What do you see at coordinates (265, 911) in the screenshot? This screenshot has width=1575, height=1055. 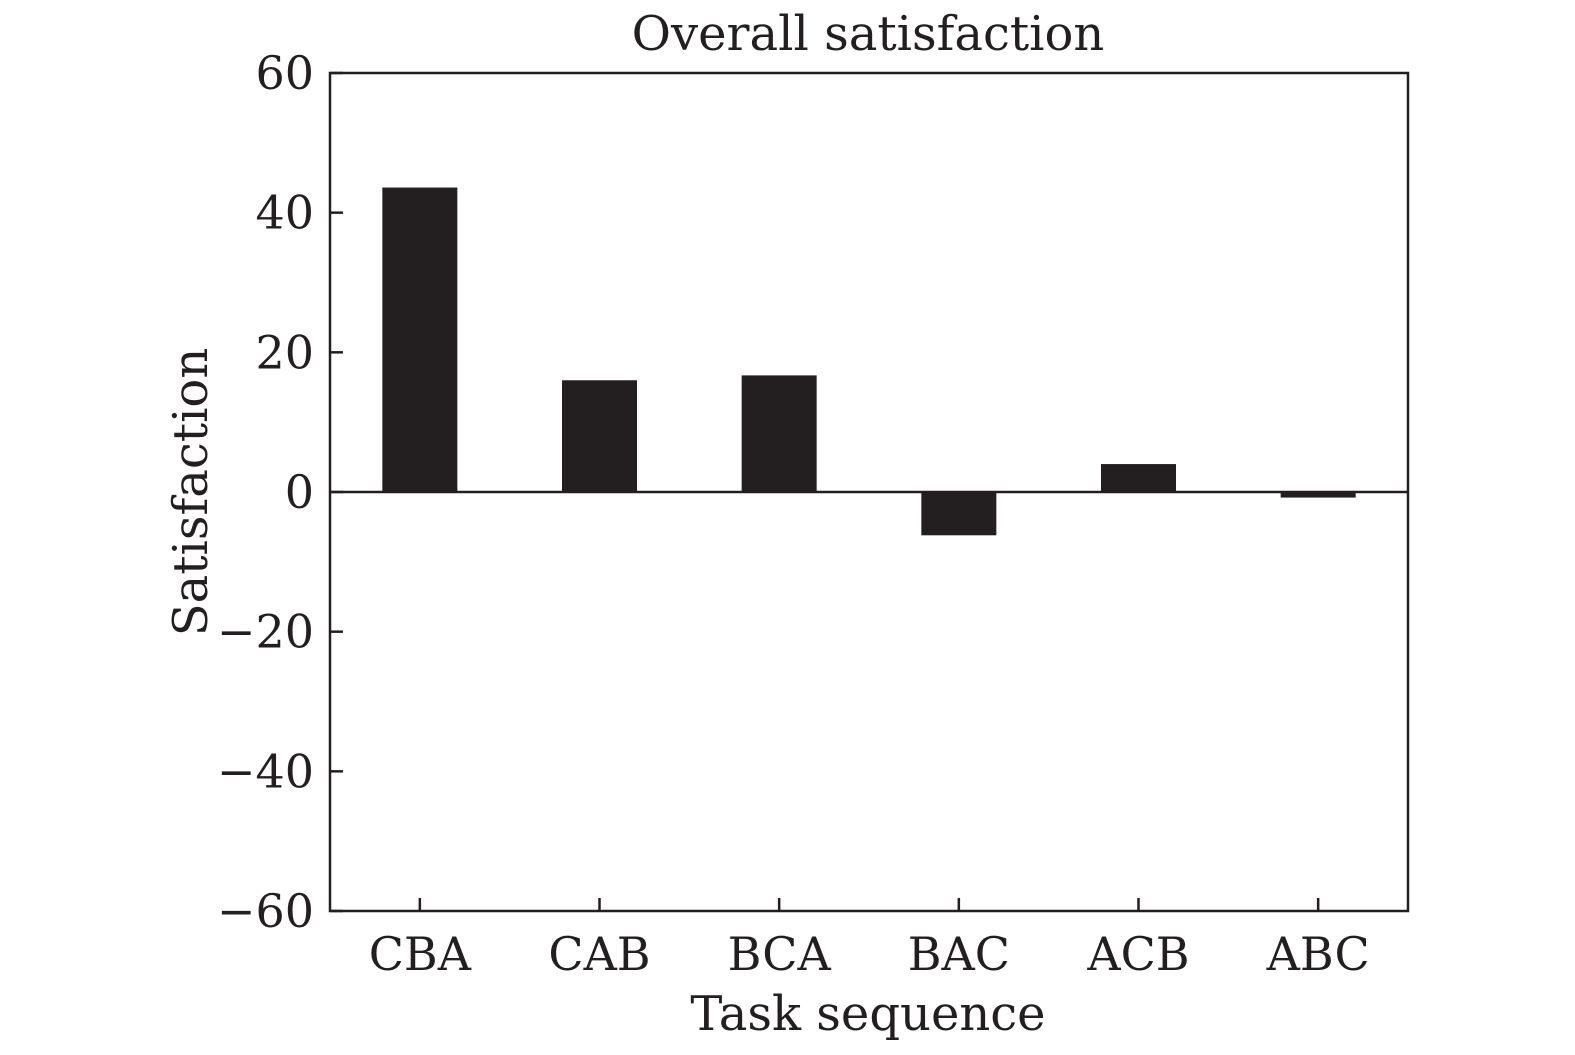 I see `y-tick-label: −60` at bounding box center [265, 911].